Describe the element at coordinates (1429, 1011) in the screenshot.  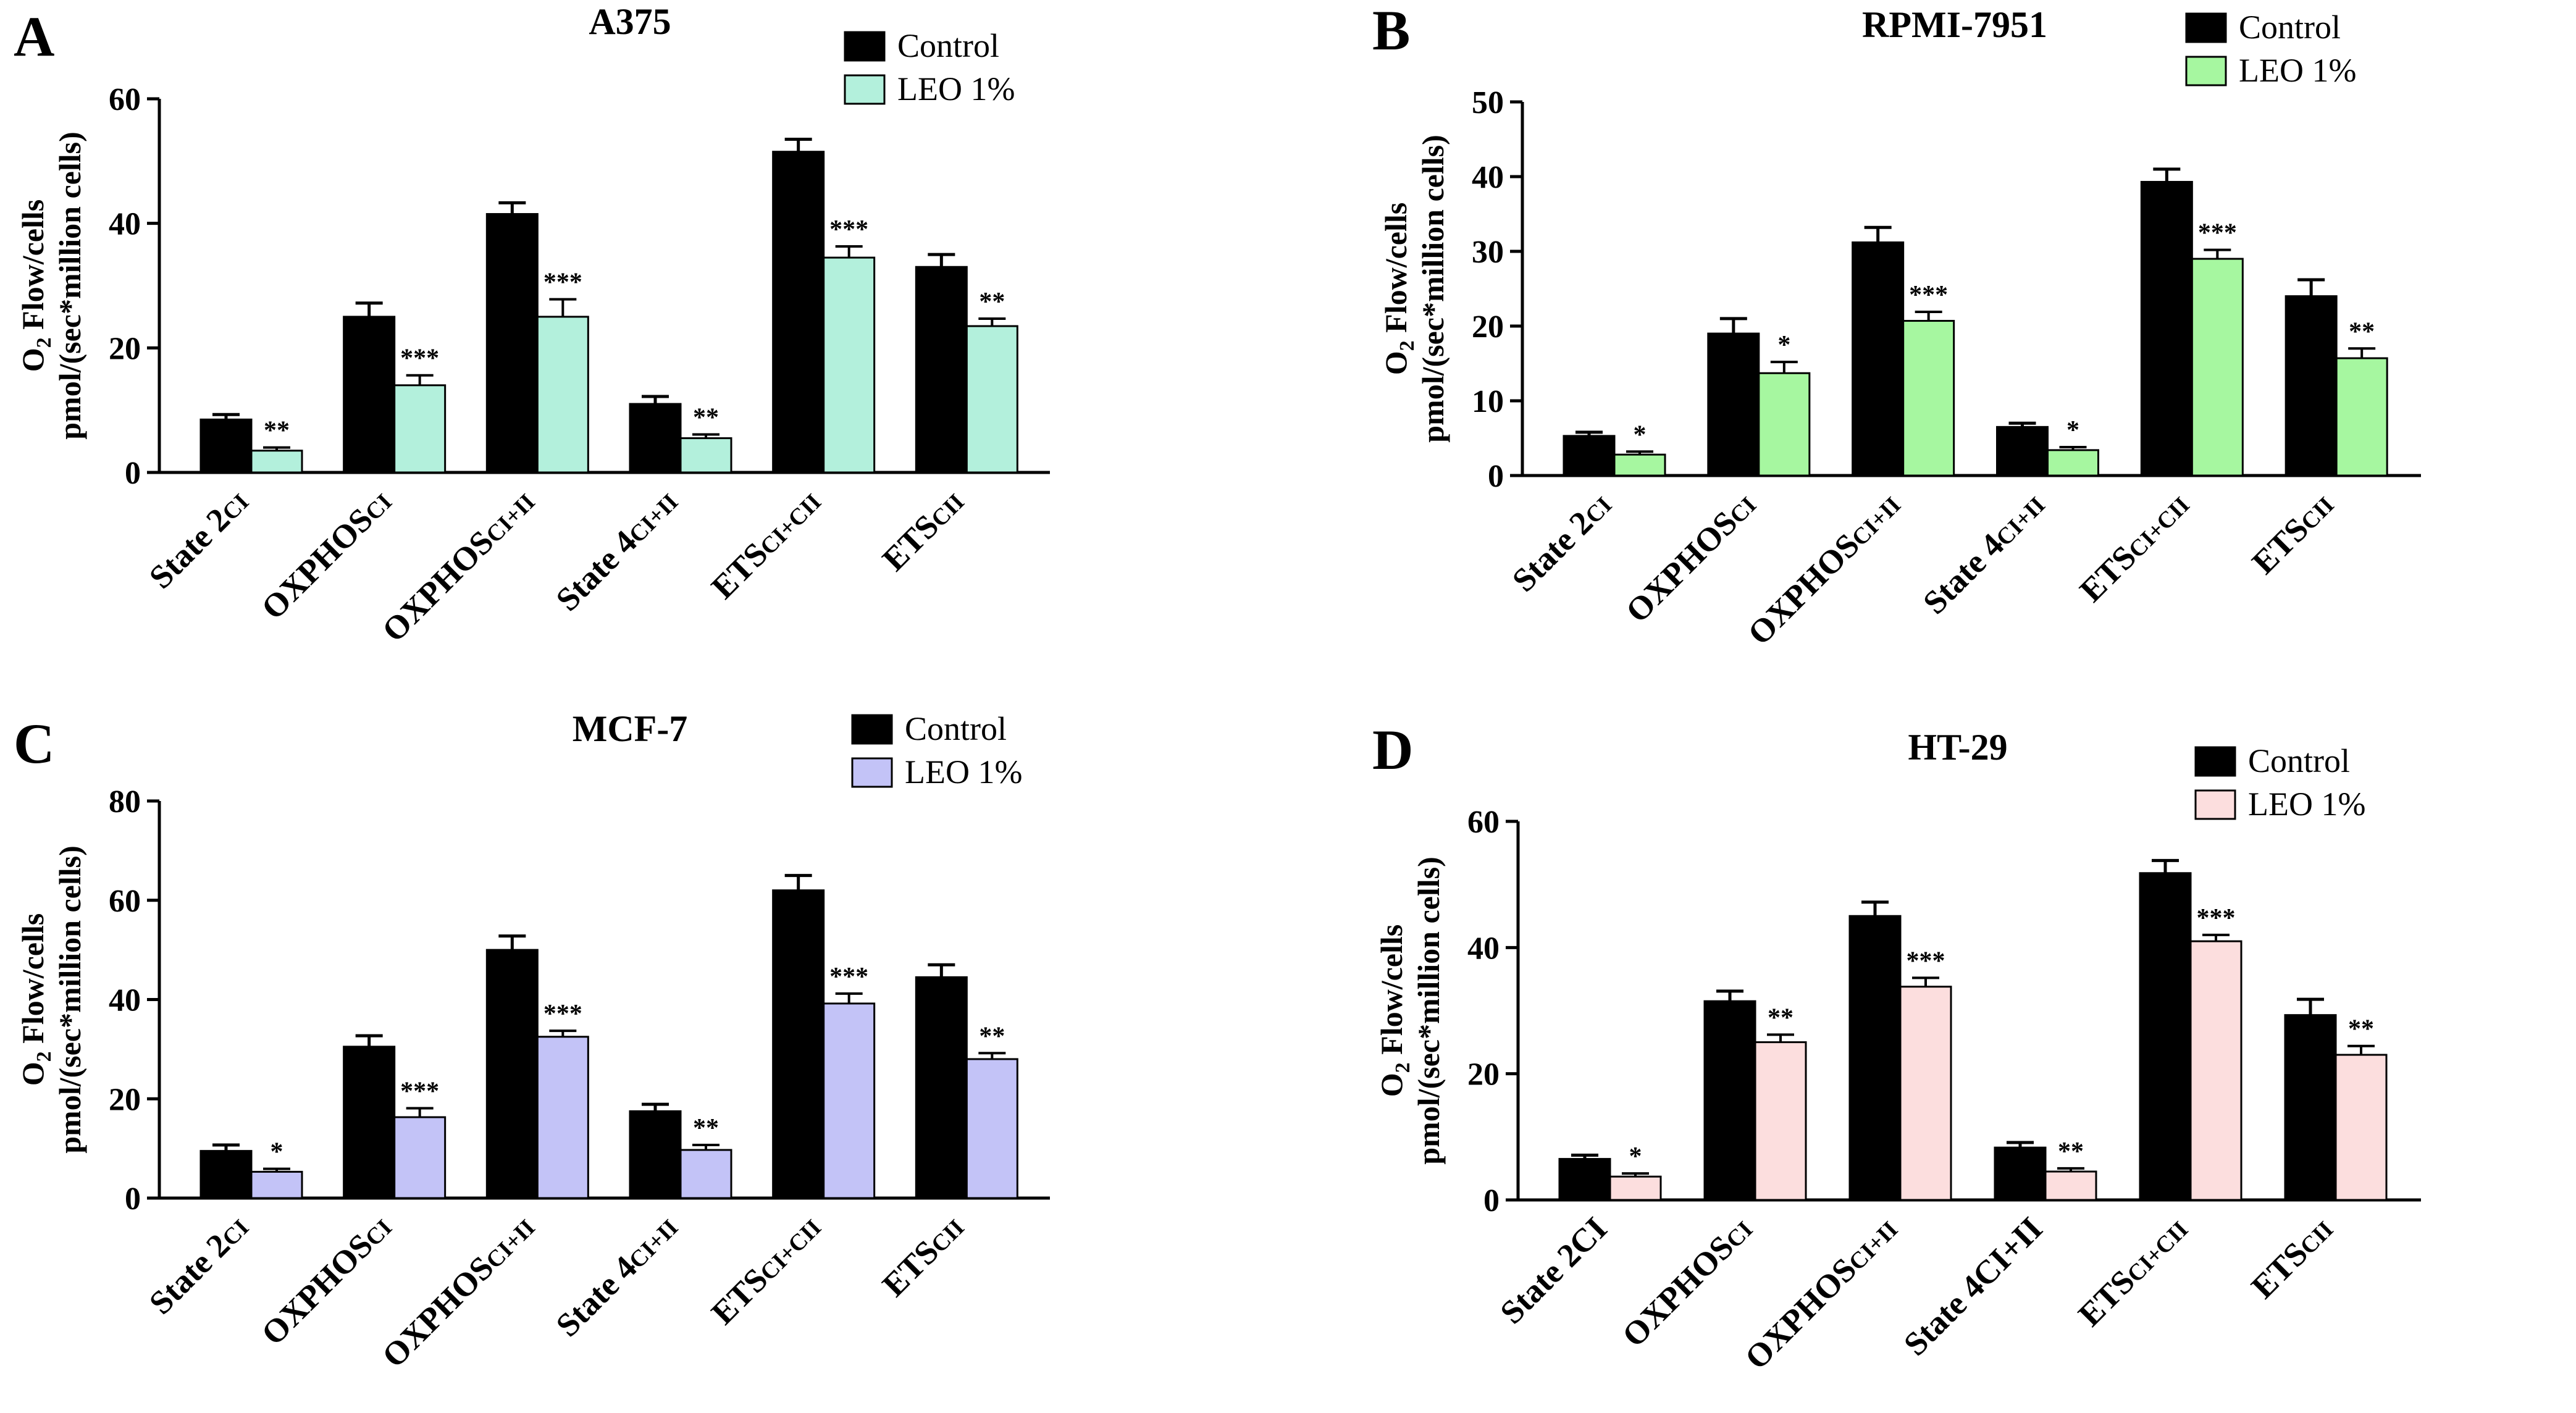
I see `y-axis-label-line2: pmol/(sec*million cells)` at that location.